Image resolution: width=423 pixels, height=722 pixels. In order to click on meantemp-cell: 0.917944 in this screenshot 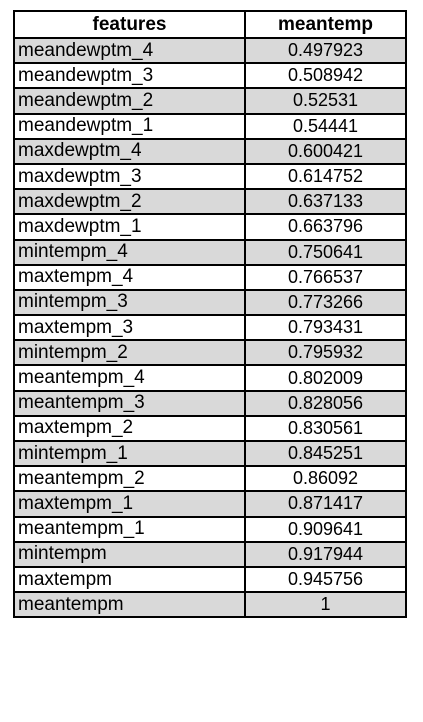, I will do `click(325, 554)`.